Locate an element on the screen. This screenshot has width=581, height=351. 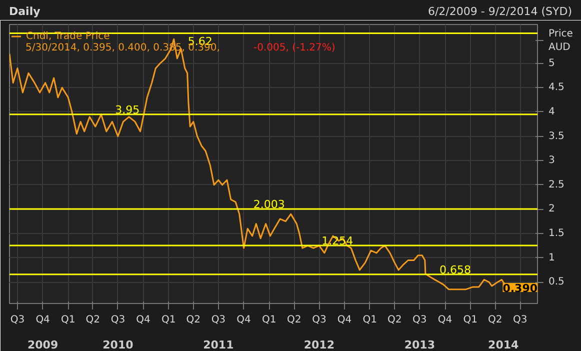
x2-tick-label: 2009 is located at coordinates (43, 344).